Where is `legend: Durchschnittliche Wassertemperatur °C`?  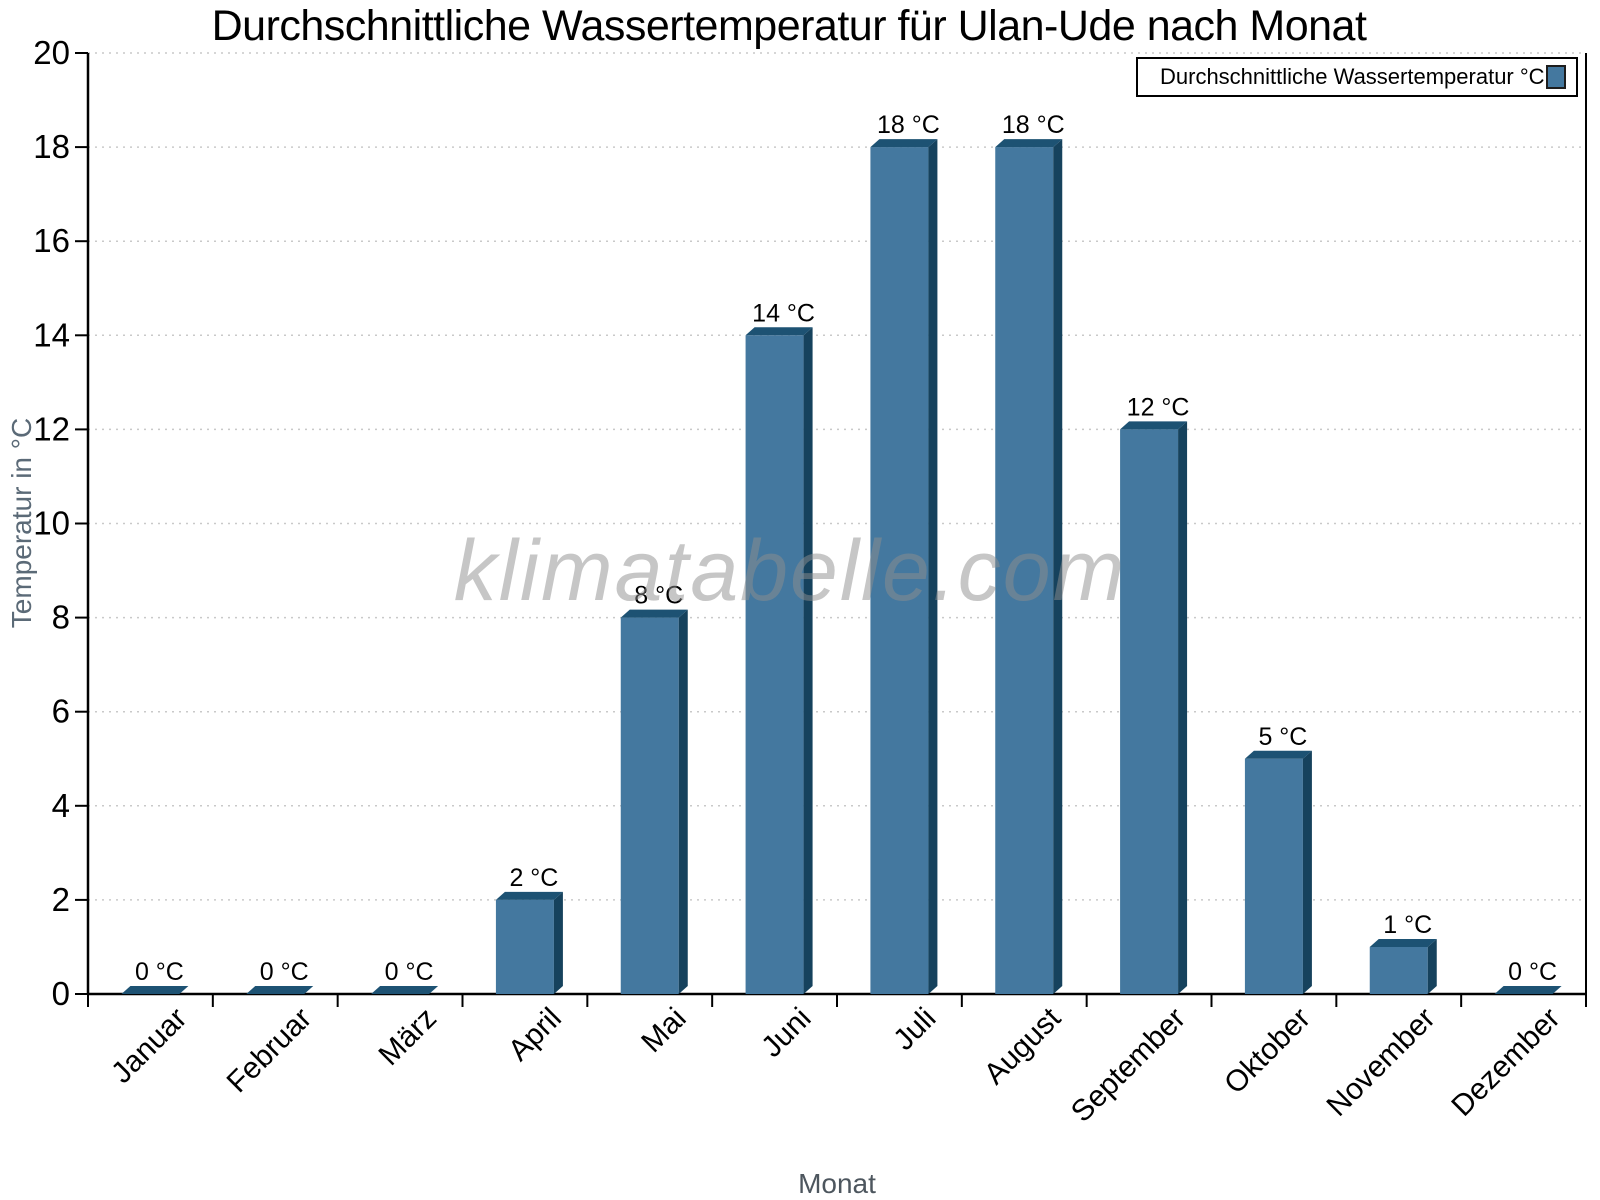 legend: Durchschnittliche Wassertemperatur °C is located at coordinates (1357, 77).